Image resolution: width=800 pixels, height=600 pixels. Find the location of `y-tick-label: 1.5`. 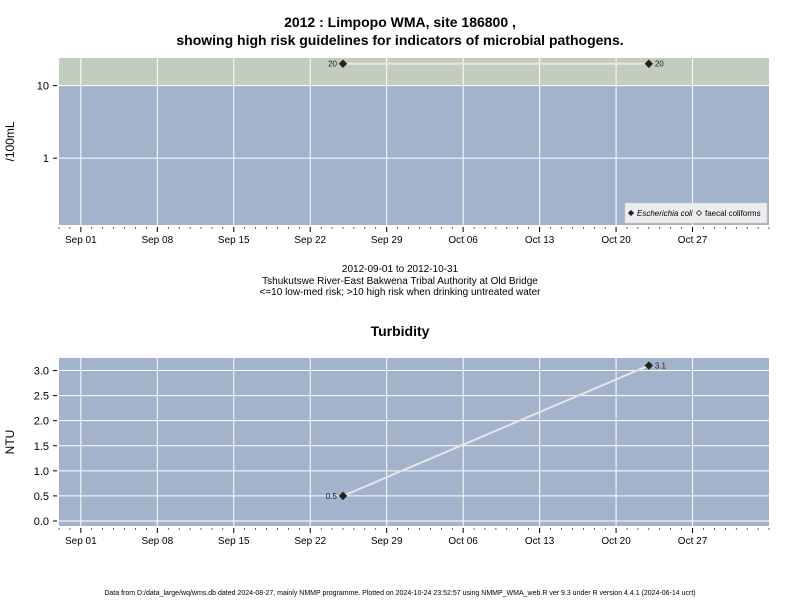

y-tick-label: 1.5 is located at coordinates (41, 447).